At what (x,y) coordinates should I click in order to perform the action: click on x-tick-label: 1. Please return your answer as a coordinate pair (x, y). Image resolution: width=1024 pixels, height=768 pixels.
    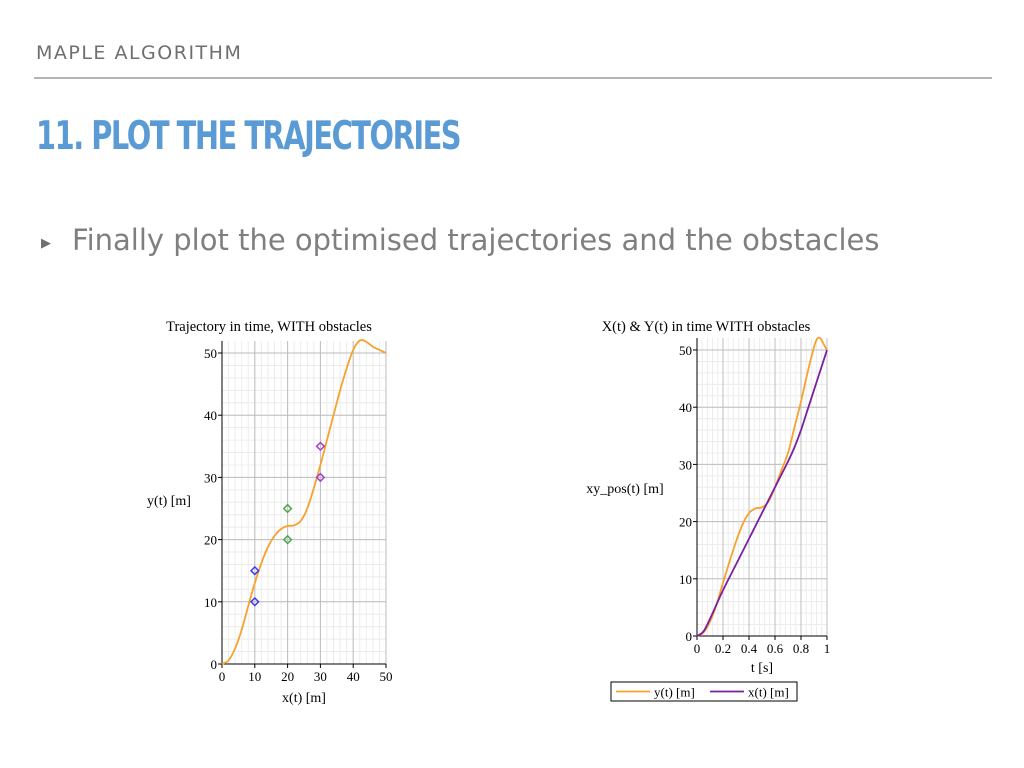
    Looking at the image, I should click on (827, 648).